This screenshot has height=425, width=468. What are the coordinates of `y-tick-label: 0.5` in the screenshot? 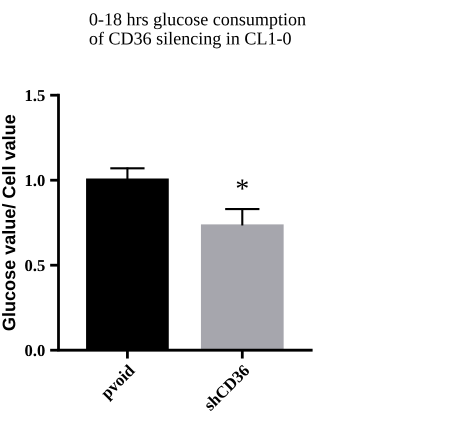 It's located at (35, 266).